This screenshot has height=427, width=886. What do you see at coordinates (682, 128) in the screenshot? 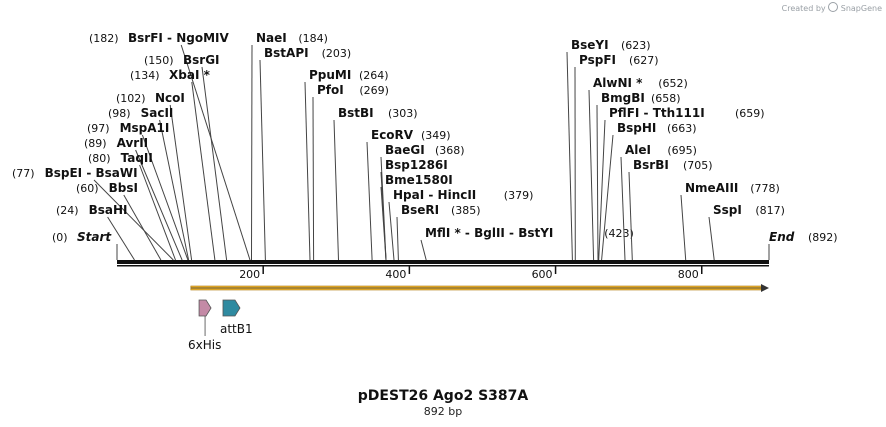
I see `site-bsphi-position: (663)` at bounding box center [682, 128].